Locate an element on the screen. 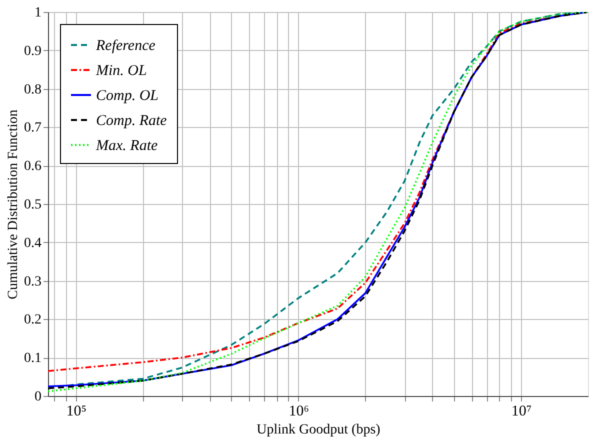 The image size is (593, 441). x-tick-label: 10⁷ is located at coordinates (521, 412).